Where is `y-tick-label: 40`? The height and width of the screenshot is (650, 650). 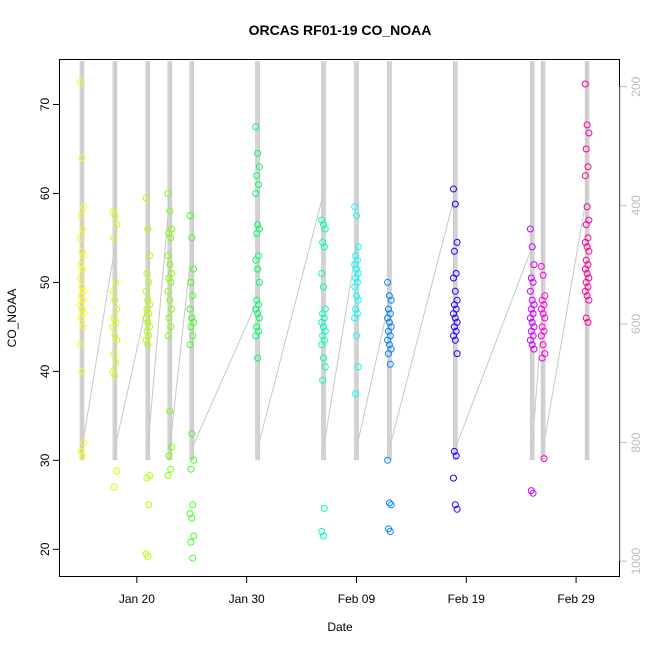
y-tick-label: 40 is located at coordinates (45, 371).